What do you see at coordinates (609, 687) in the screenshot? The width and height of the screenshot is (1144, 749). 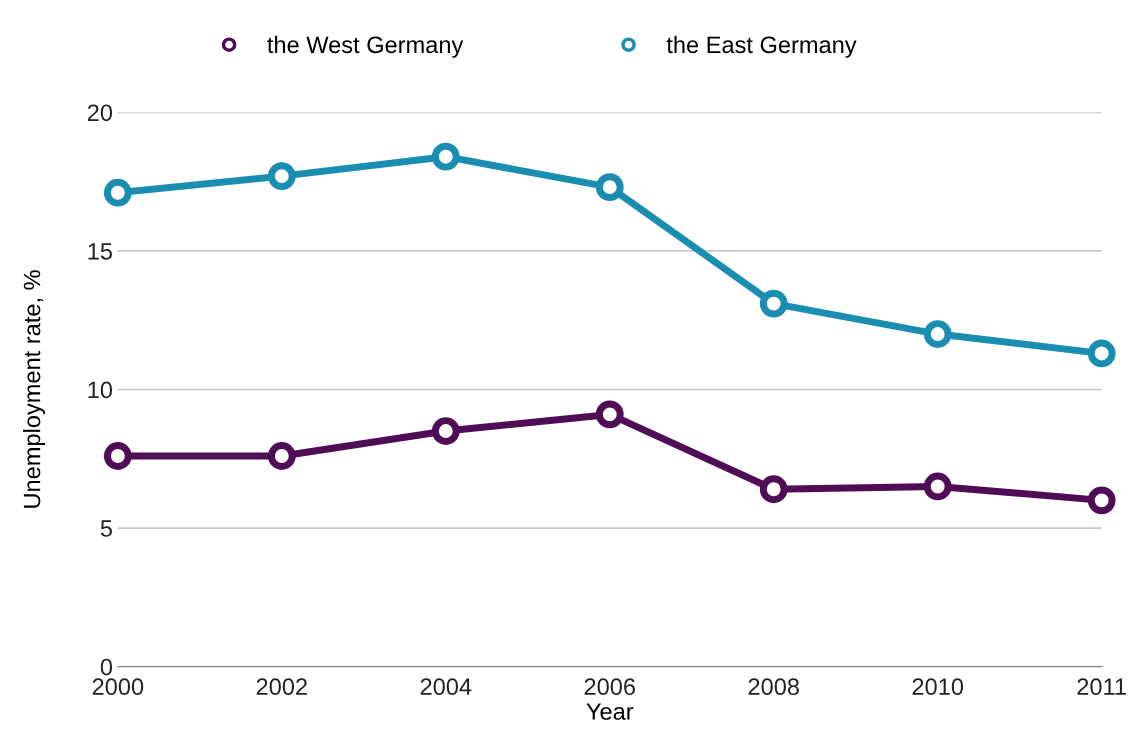 I see `x-tick-label: 2006` at bounding box center [609, 687].